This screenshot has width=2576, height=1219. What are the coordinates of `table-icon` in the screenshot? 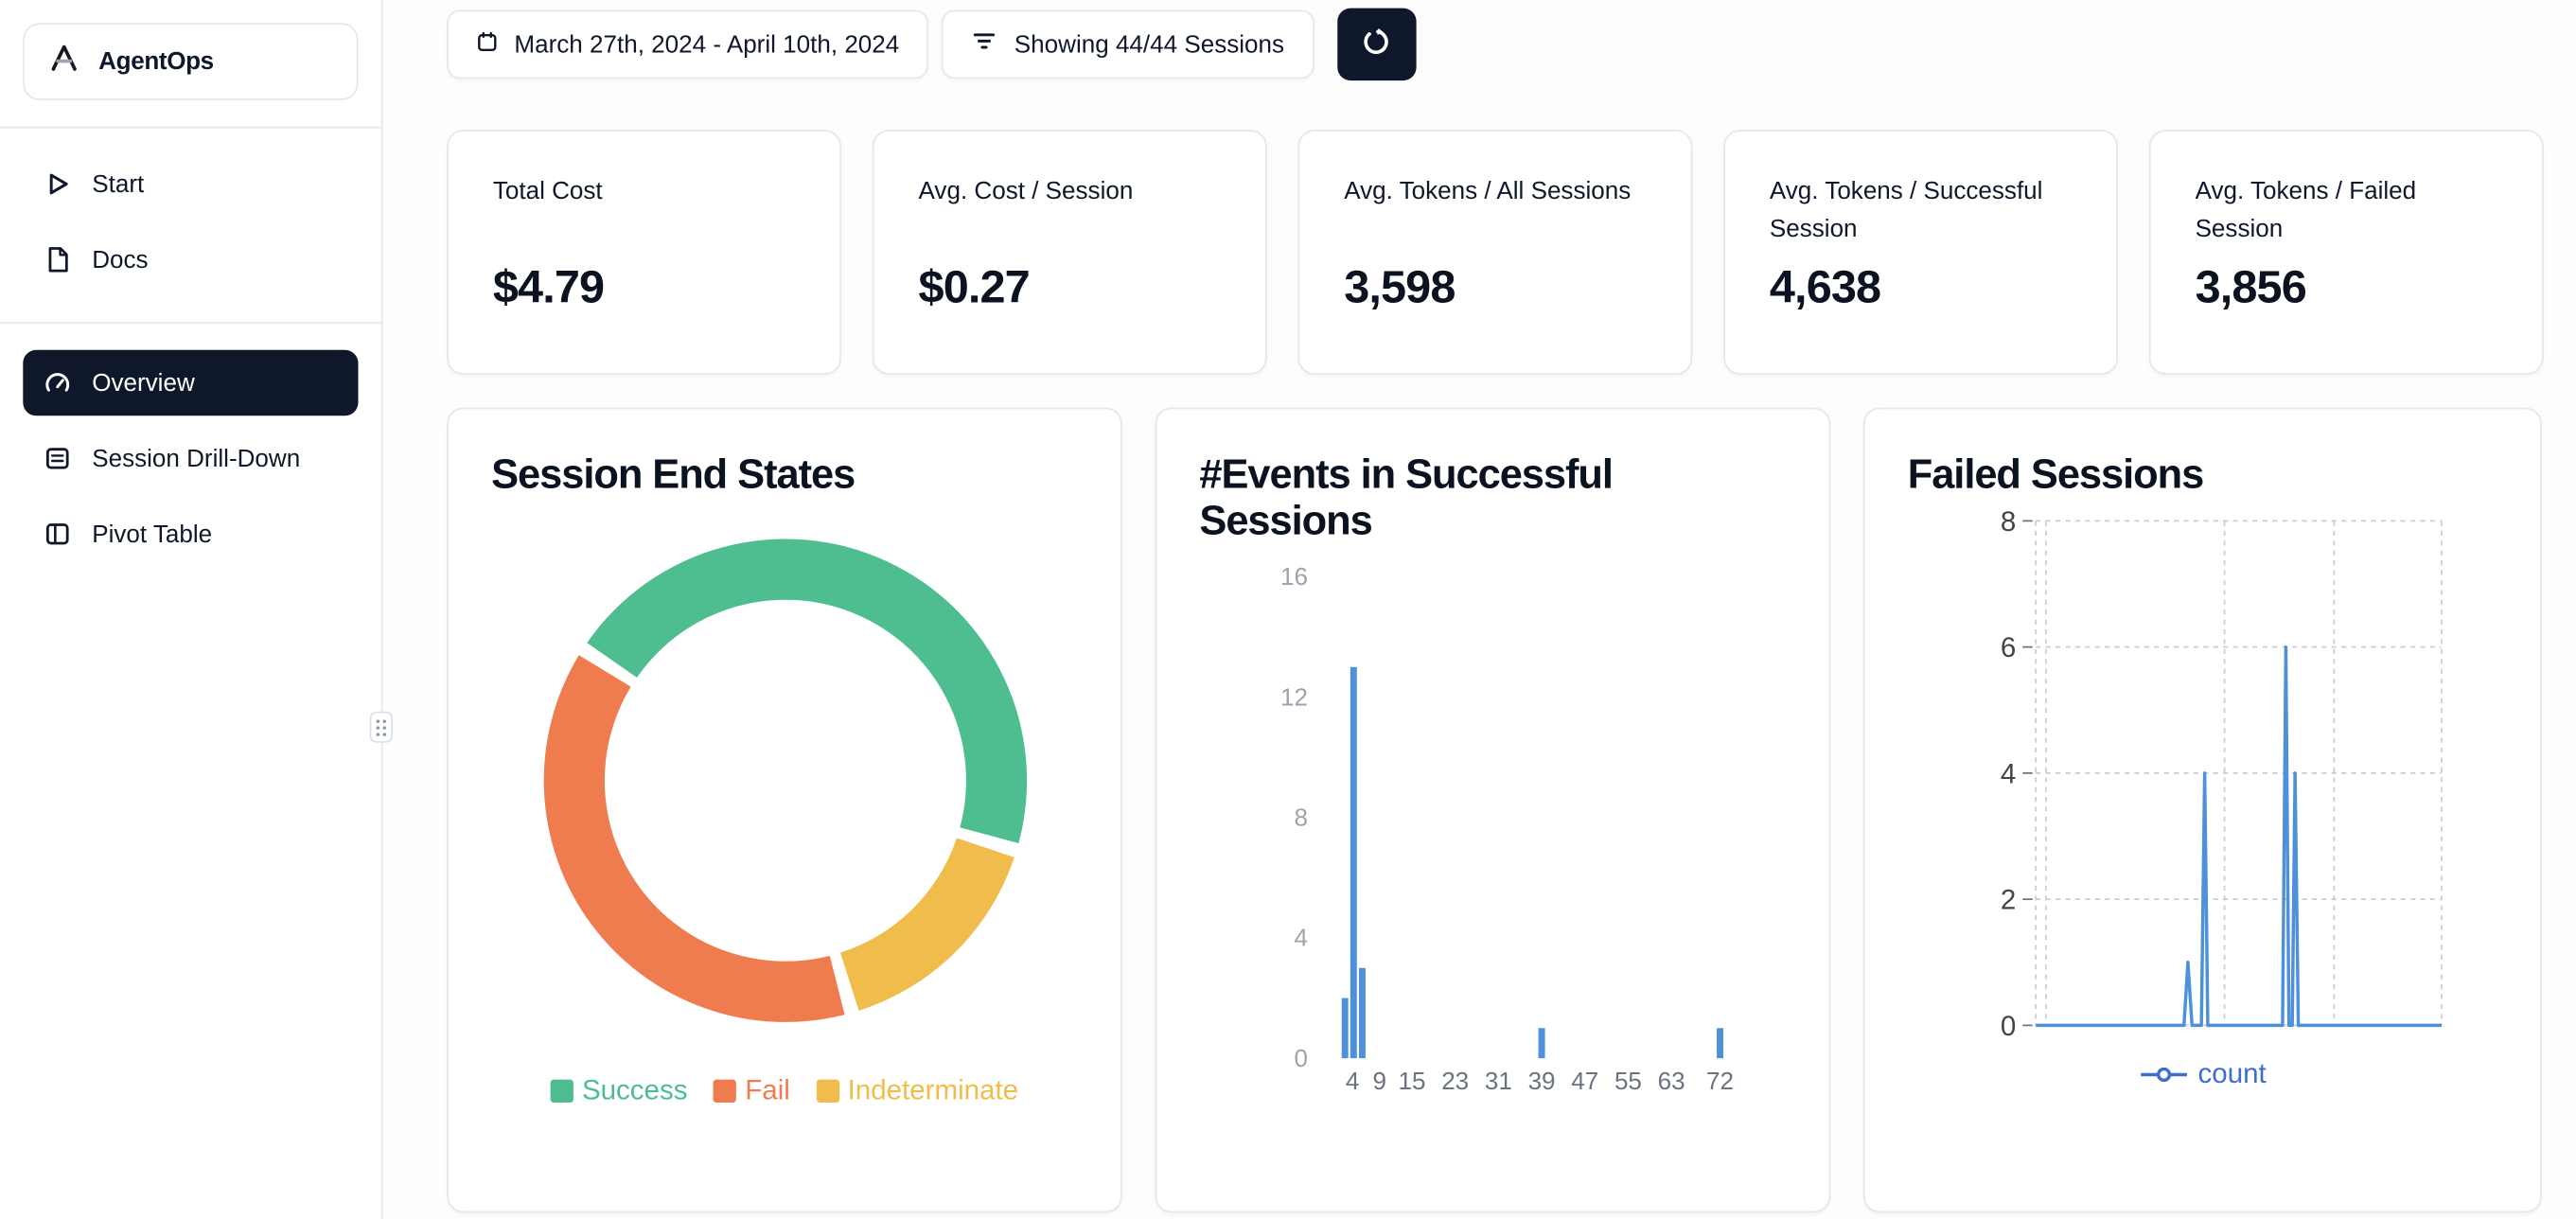 It's located at (57, 534).